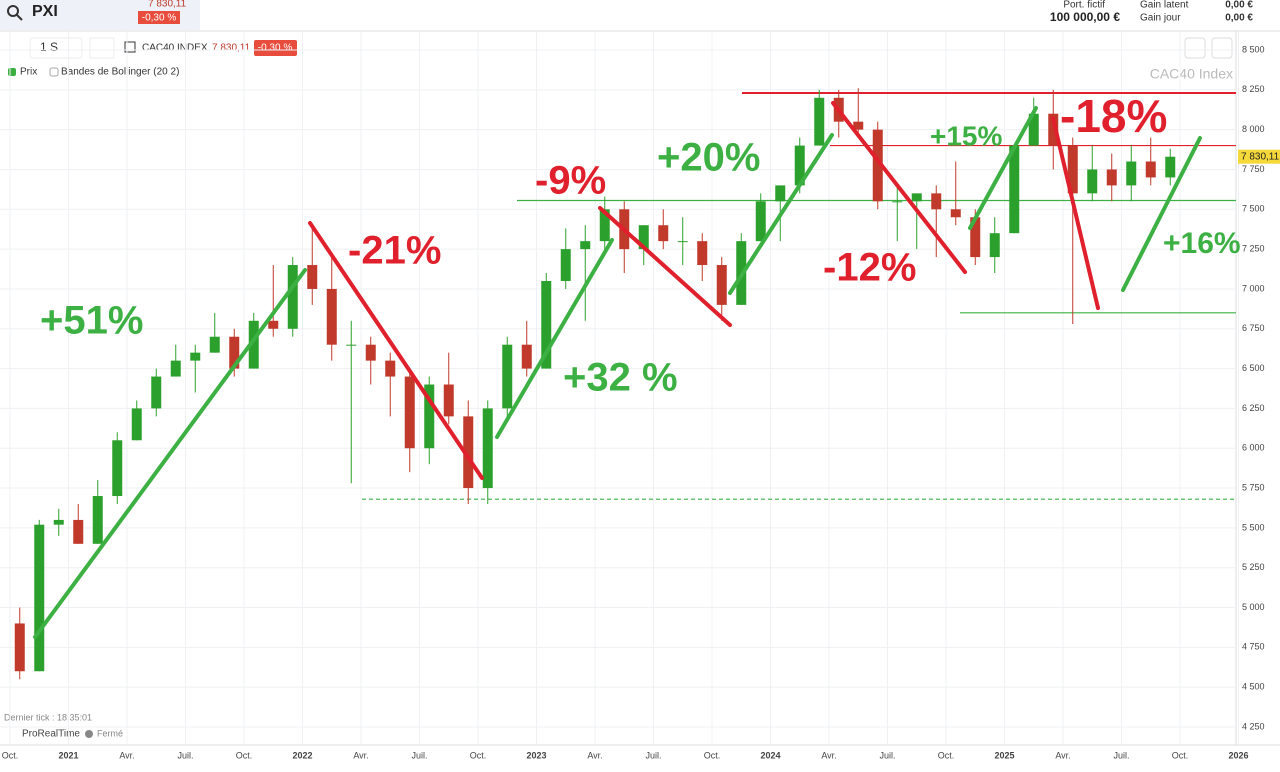  I want to click on legend-price: Prix, so click(28, 72).